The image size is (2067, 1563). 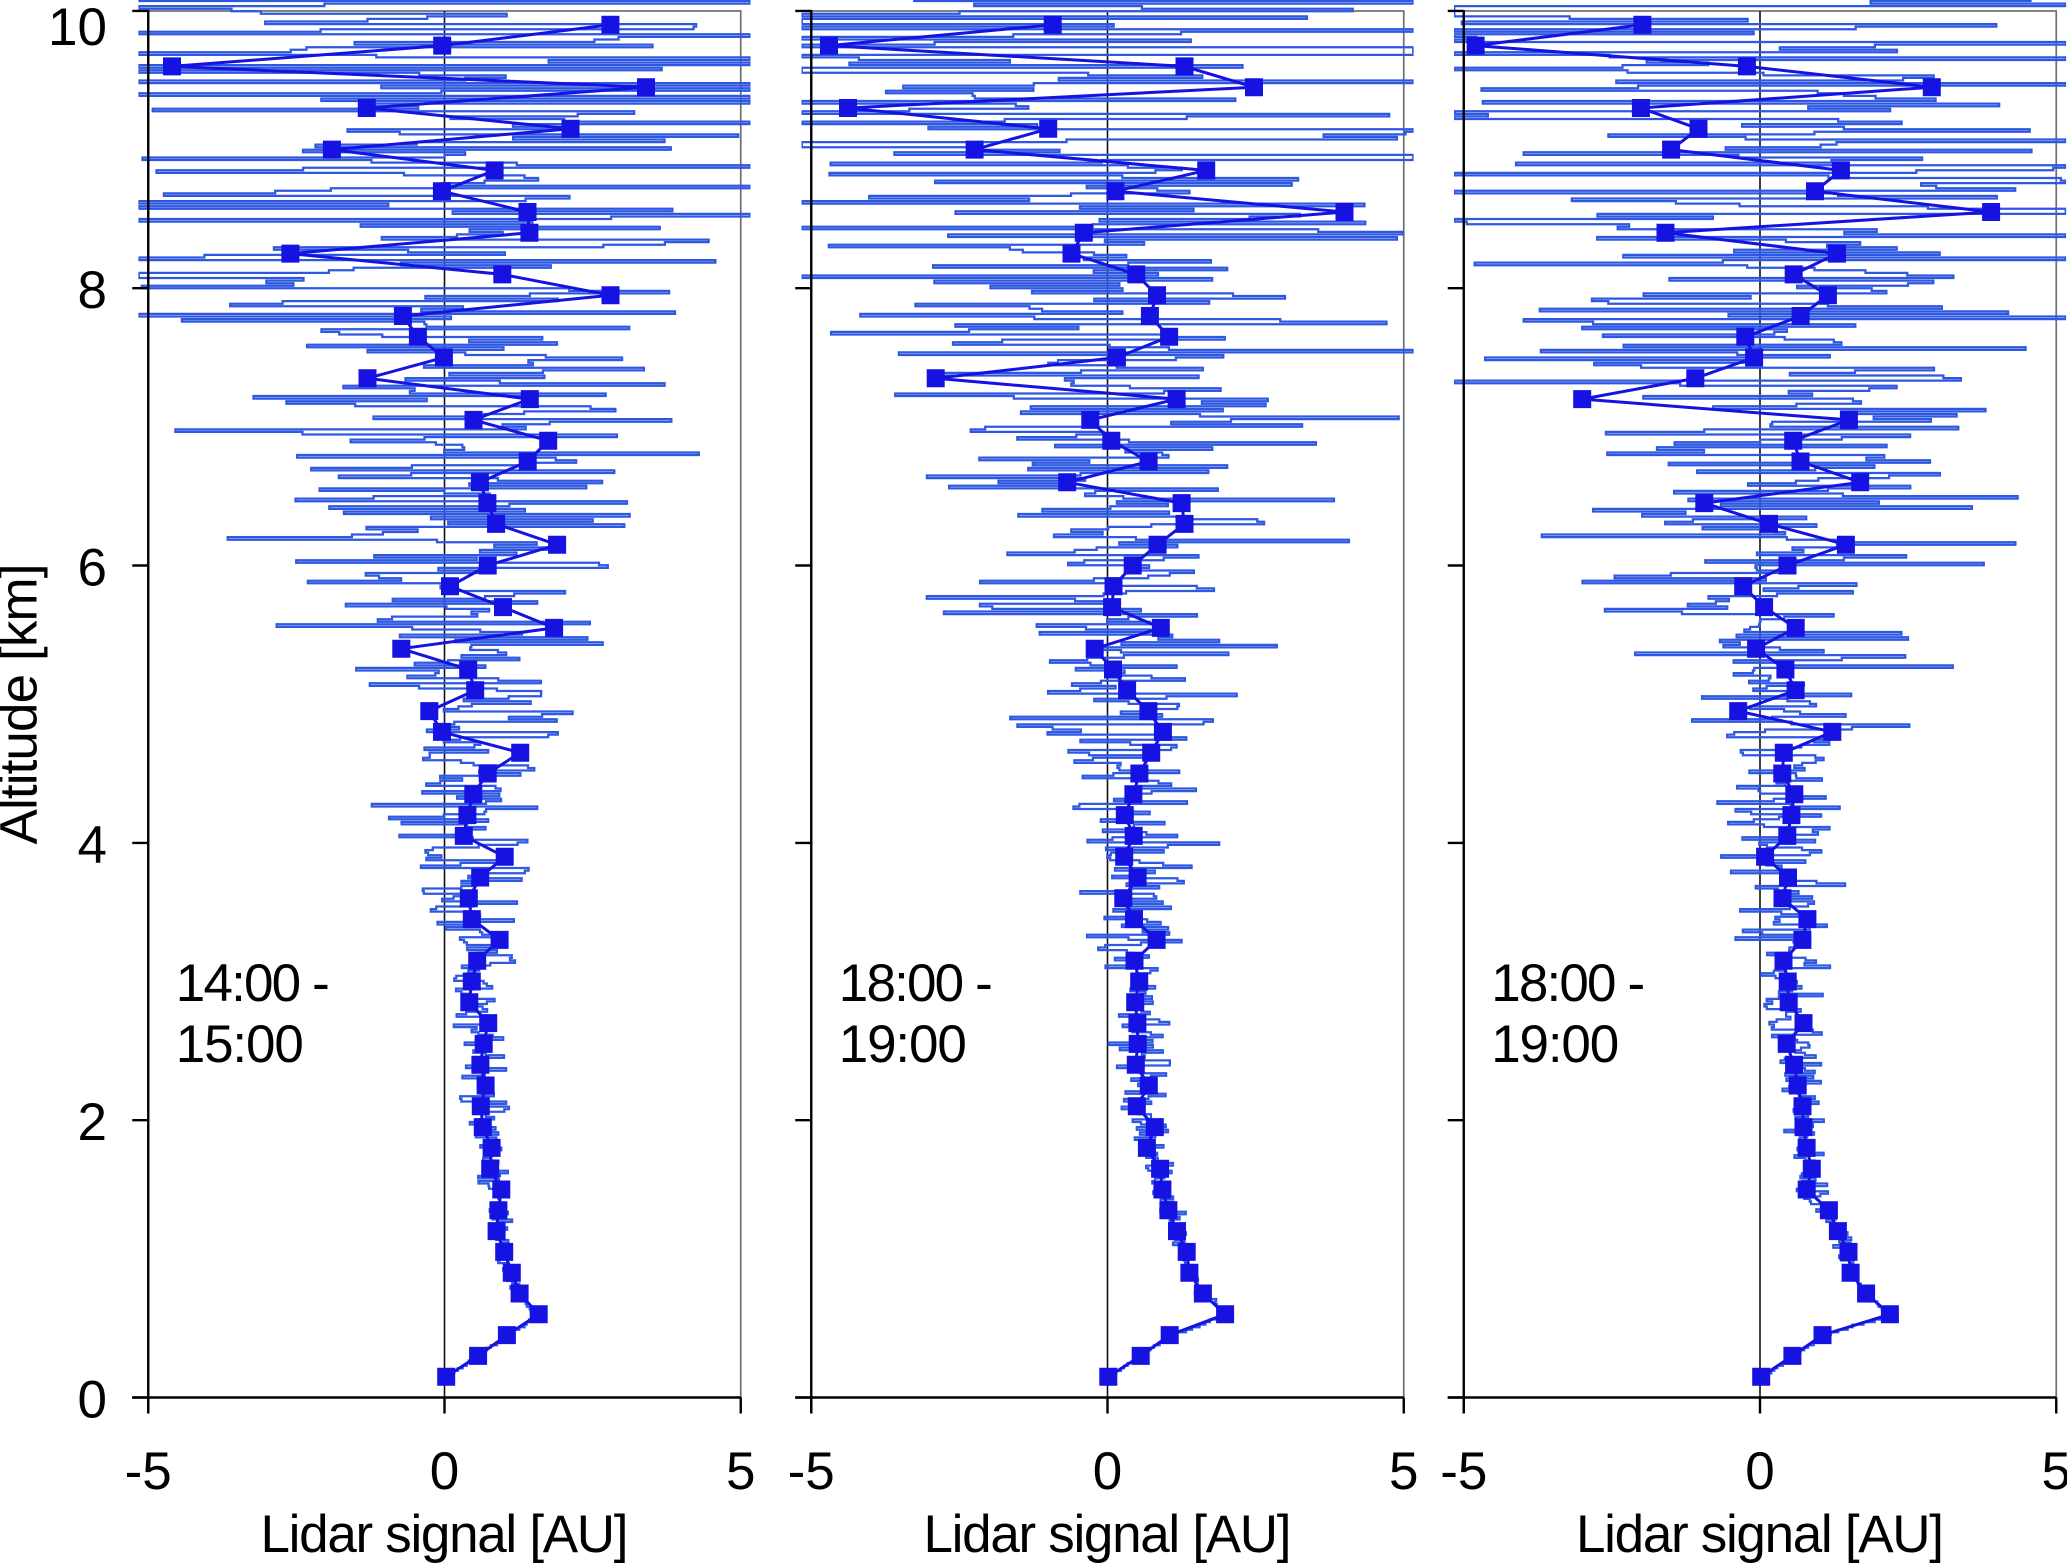 I want to click on svg-text: 8, so click(x=92, y=290).